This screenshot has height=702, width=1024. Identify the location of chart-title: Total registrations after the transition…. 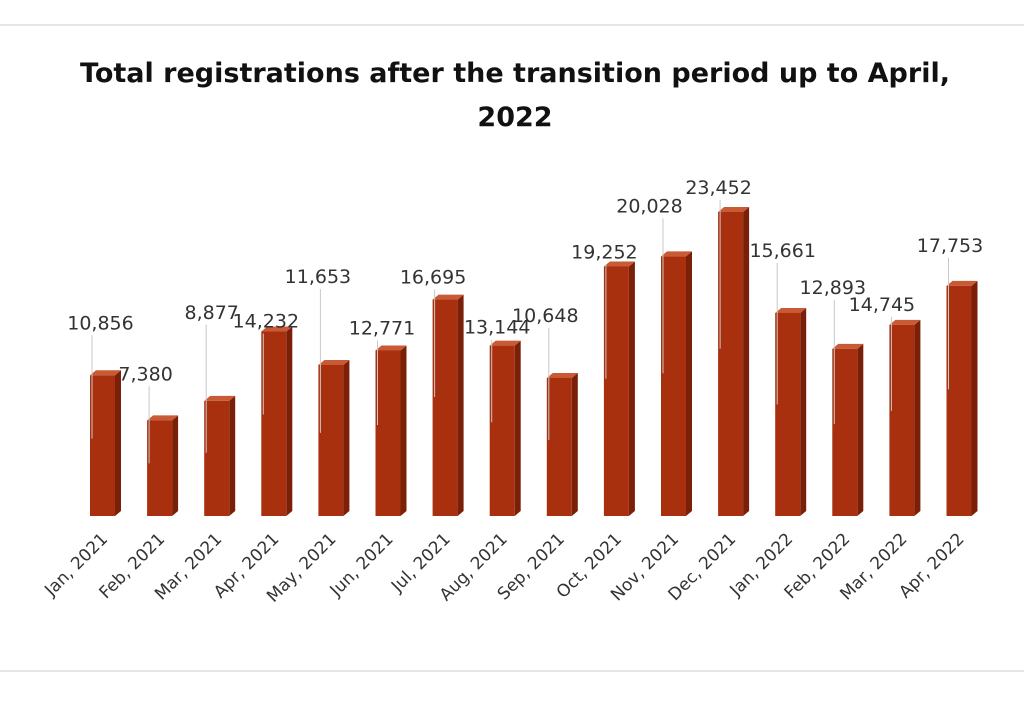
(515, 95).